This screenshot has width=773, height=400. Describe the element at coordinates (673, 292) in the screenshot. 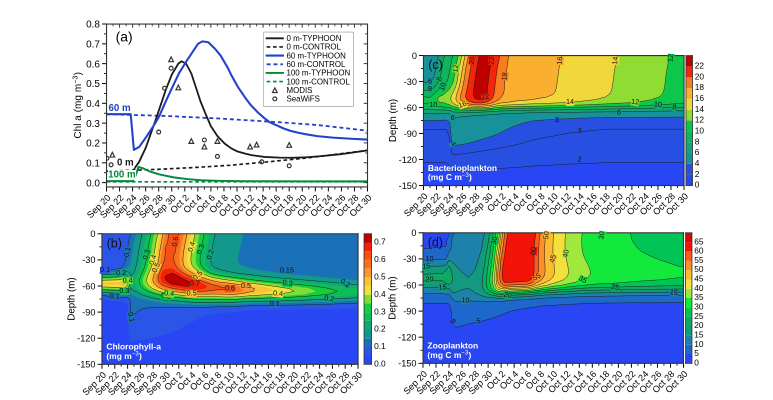

I see `svg-text: 15` at that location.